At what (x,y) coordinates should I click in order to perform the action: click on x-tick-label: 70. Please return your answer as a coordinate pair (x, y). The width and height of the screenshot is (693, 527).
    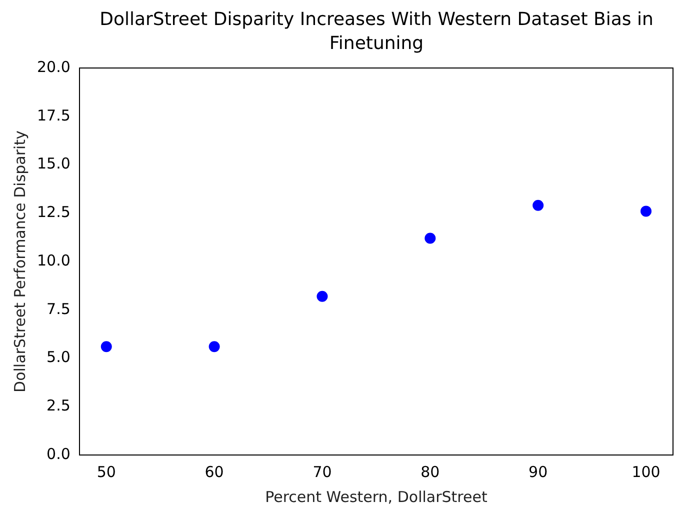
    Looking at the image, I should click on (322, 471).